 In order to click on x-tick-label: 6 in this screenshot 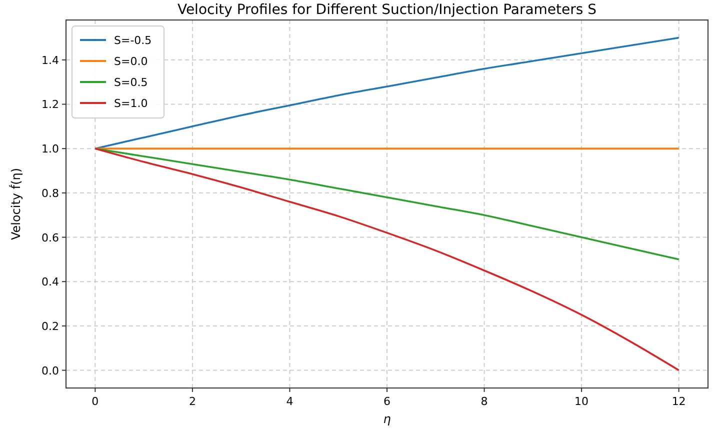, I will do `click(387, 401)`.